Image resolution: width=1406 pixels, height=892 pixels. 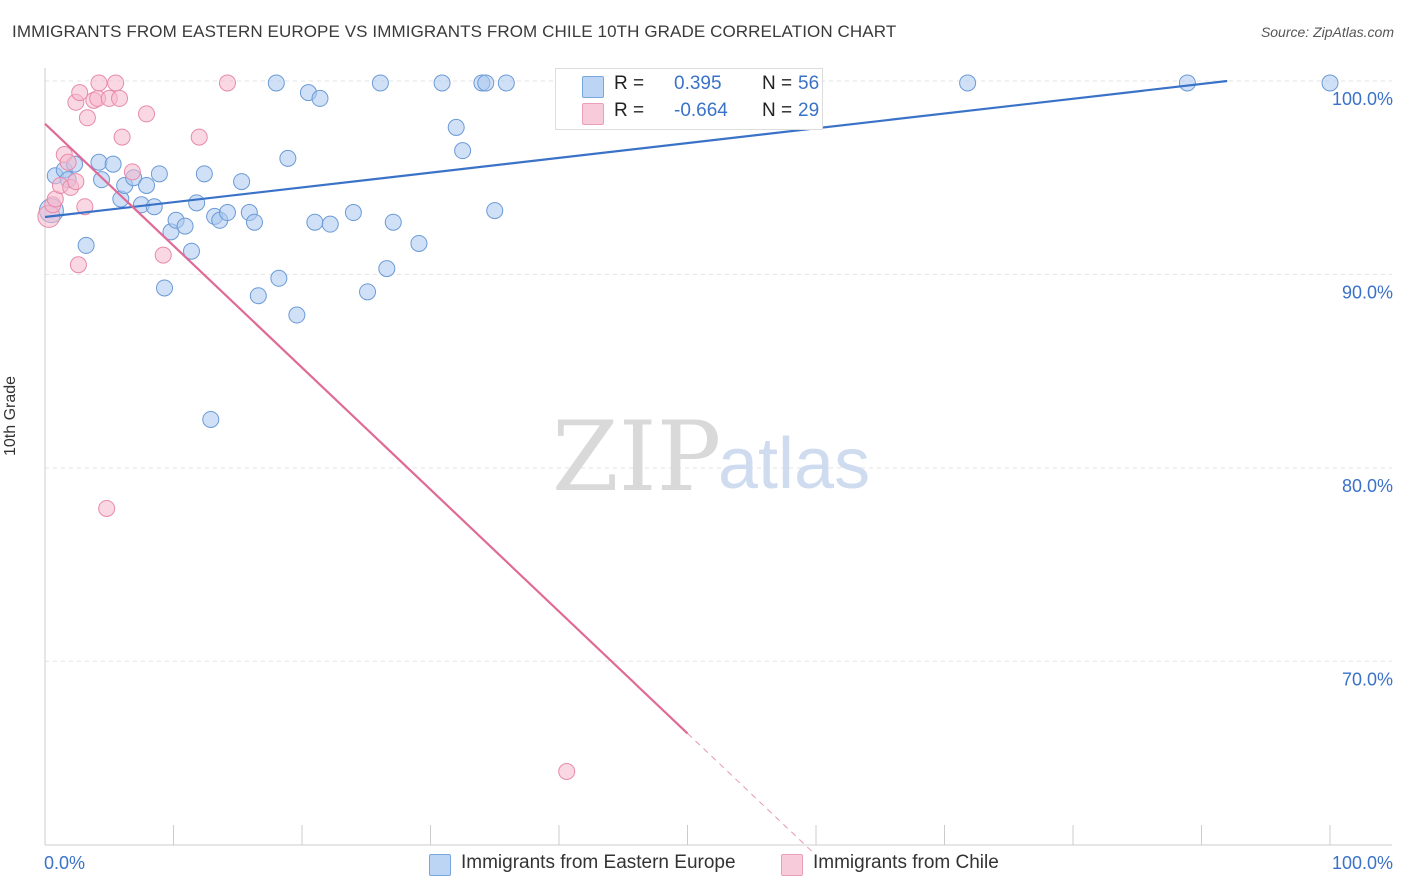 What do you see at coordinates (636, 457) in the screenshot?
I see `watermark-zip: ZIP` at bounding box center [636, 457].